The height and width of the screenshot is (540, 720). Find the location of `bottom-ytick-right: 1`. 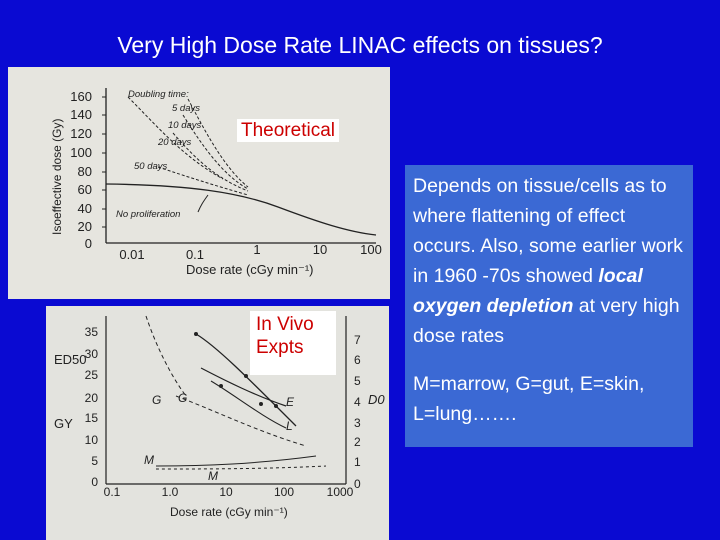

bottom-ytick-right: 1 is located at coordinates (357, 462).